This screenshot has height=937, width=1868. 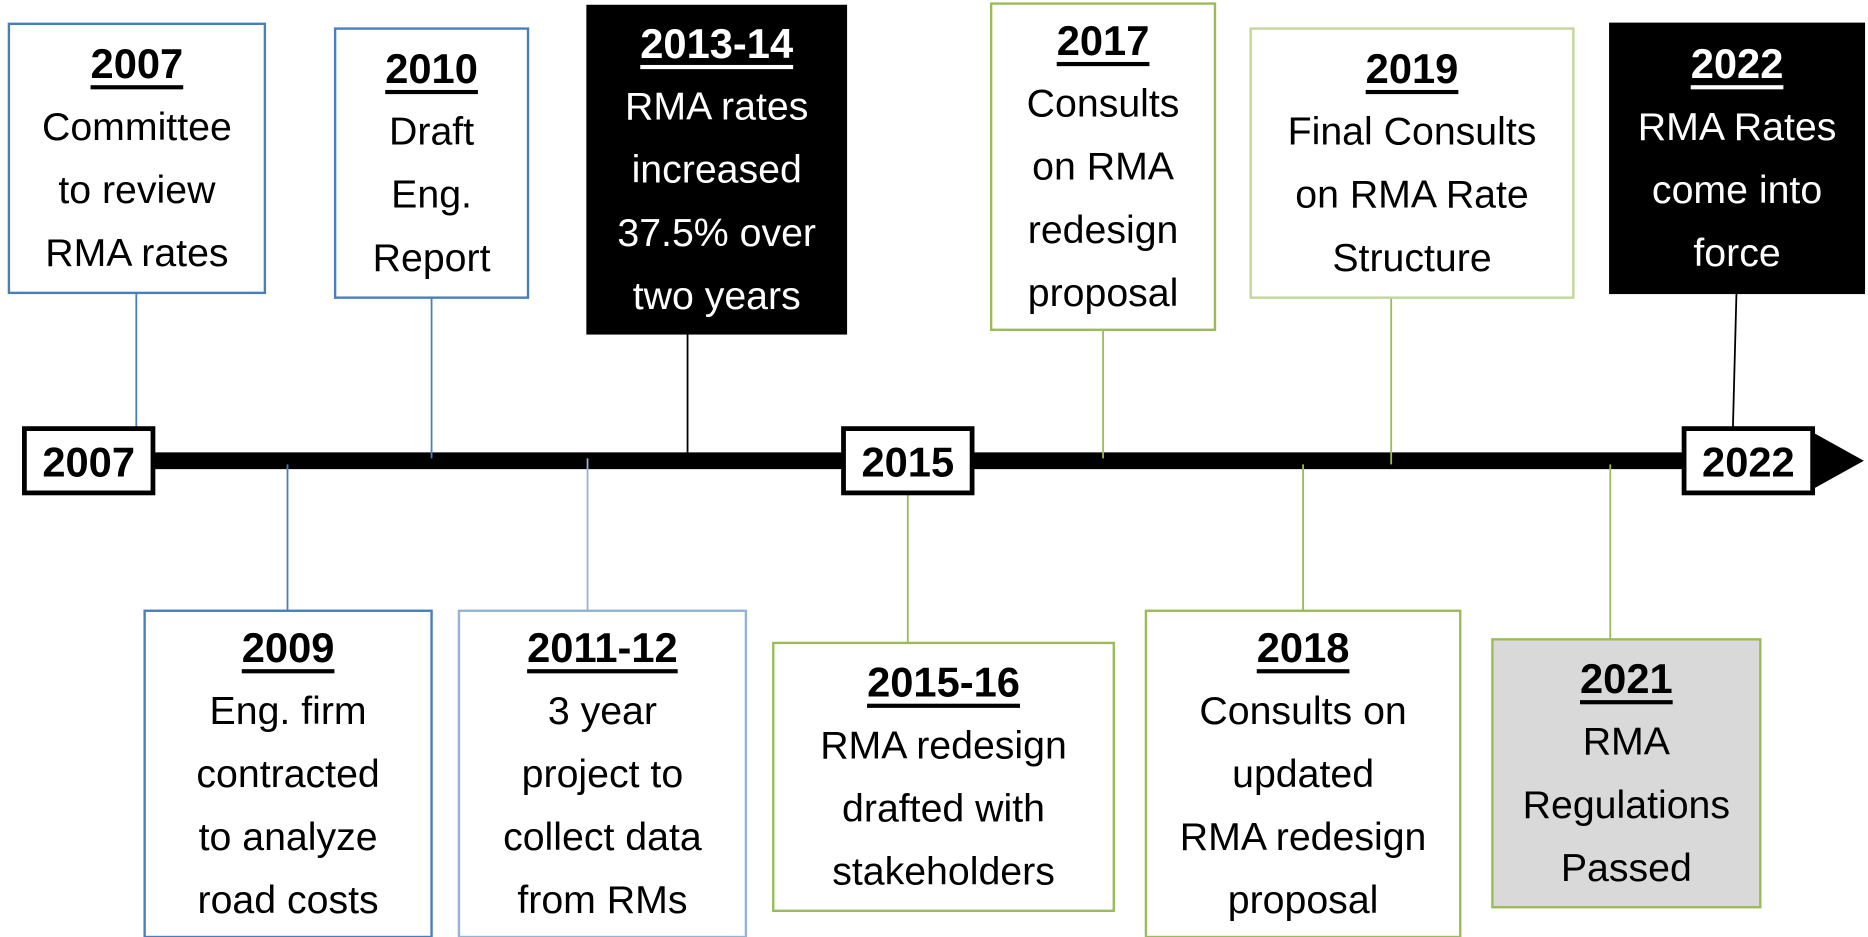 I want to click on connector, so click(x=1734, y=360).